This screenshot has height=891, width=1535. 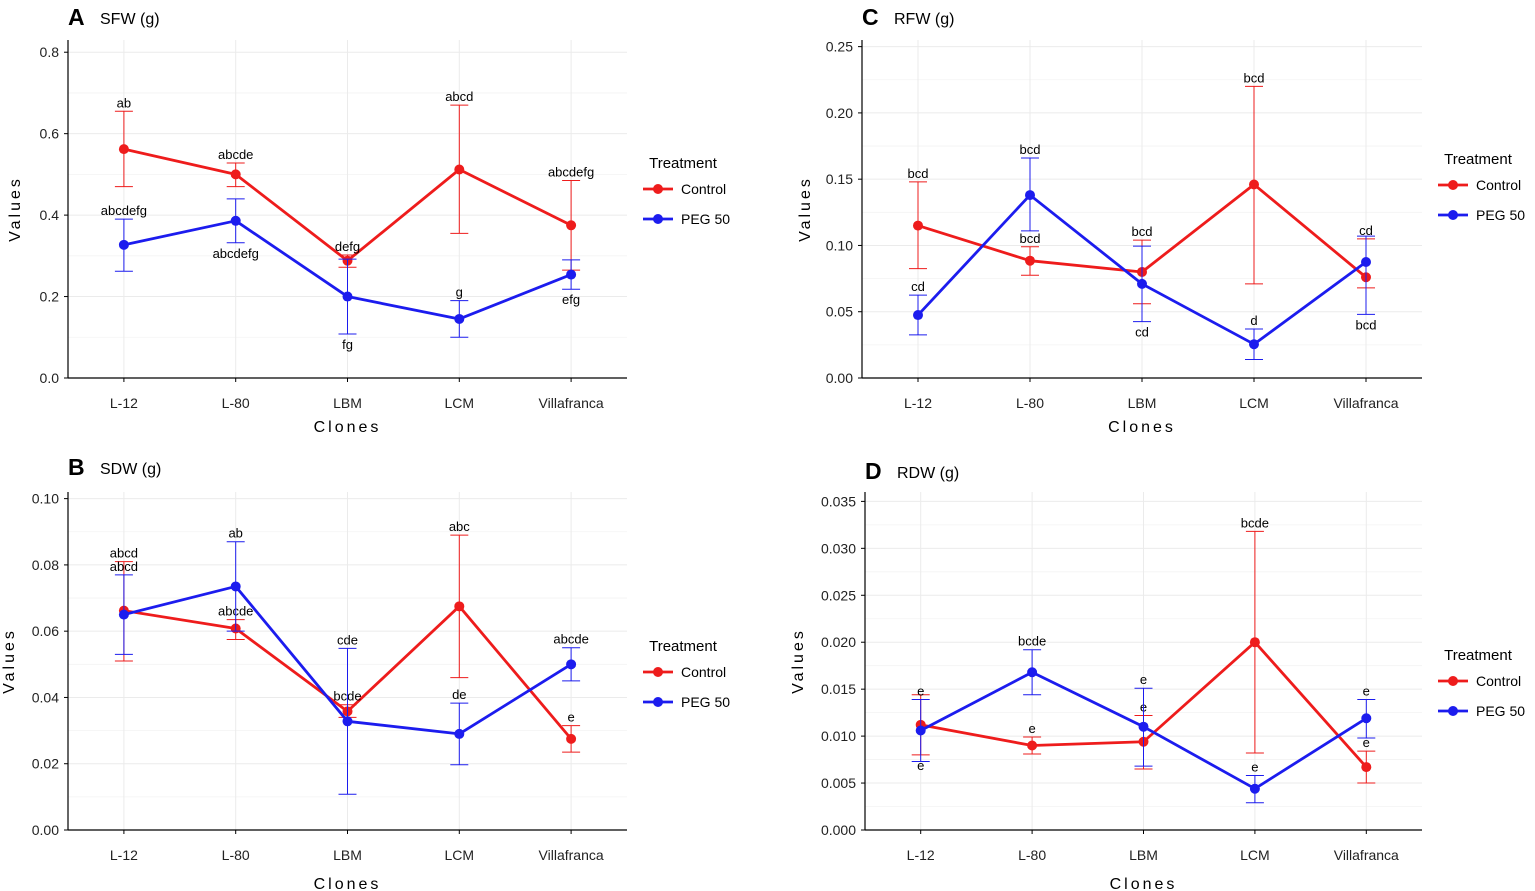 I want to click on y-tick-label: 0.030, so click(x=838, y=548).